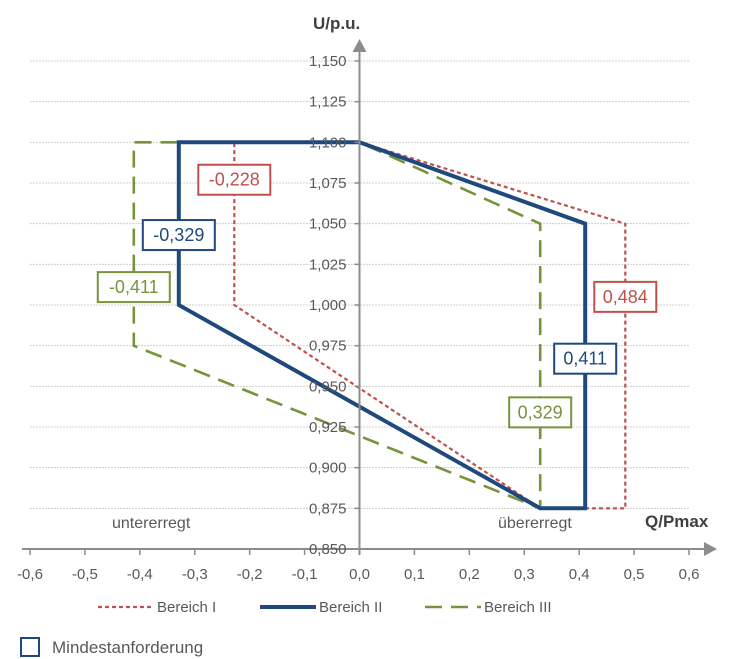 This screenshot has height=659, width=730. Describe the element at coordinates (328, 508) in the screenshot. I see `y-tick-label: 0,875` at that location.